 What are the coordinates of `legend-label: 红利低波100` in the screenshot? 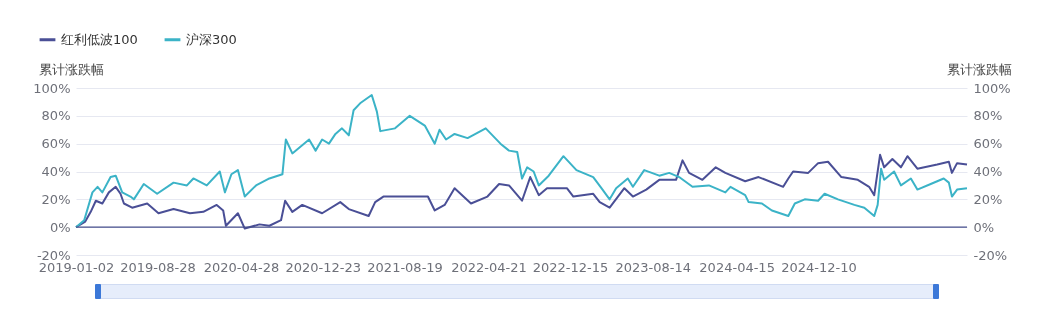 It's located at (99, 39).